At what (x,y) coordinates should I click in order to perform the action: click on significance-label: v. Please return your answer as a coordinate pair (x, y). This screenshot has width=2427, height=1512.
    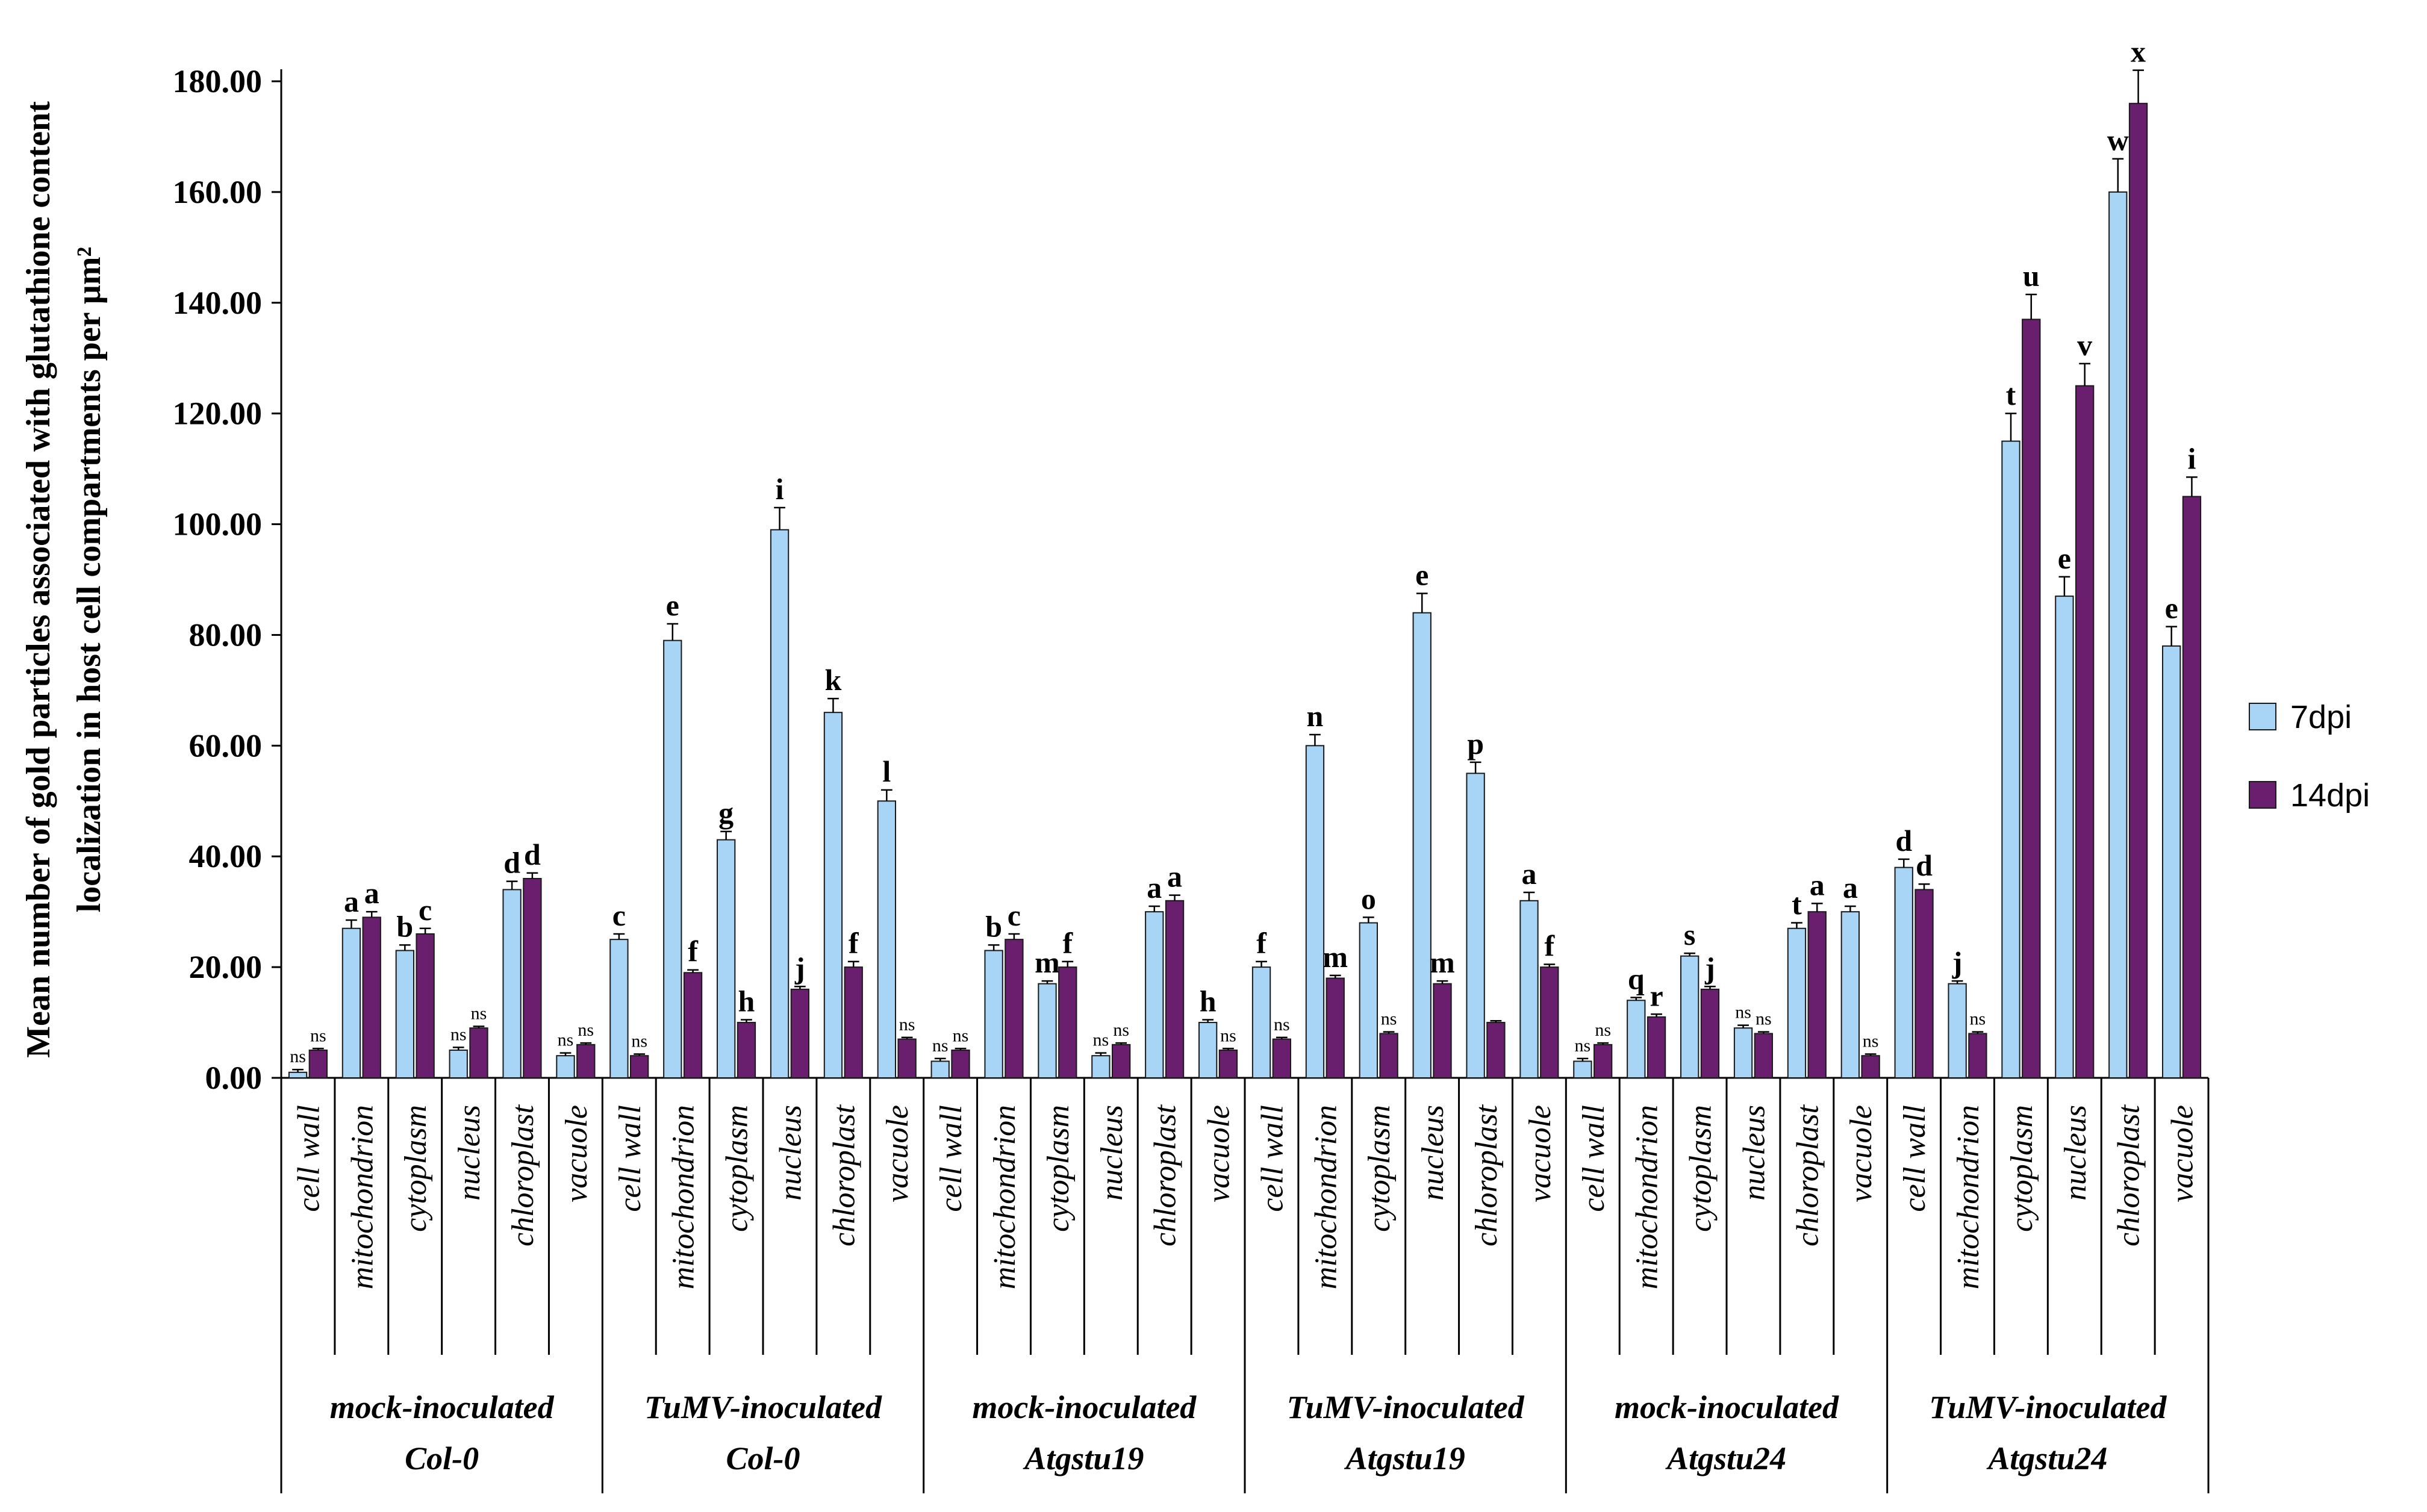
    Looking at the image, I should click on (2084, 345).